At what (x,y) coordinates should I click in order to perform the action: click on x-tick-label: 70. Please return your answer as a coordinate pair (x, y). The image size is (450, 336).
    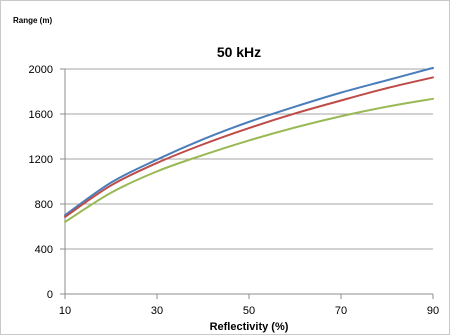
    Looking at the image, I should click on (341, 311).